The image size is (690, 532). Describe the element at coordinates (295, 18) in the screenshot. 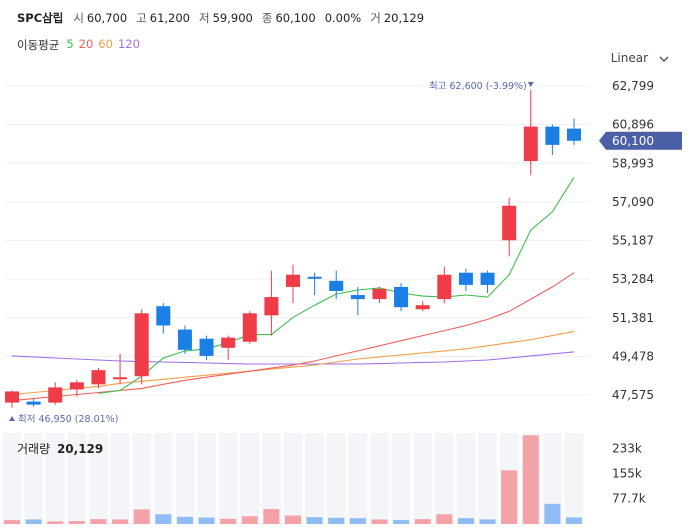

I see `close-value: 60,100` at that location.